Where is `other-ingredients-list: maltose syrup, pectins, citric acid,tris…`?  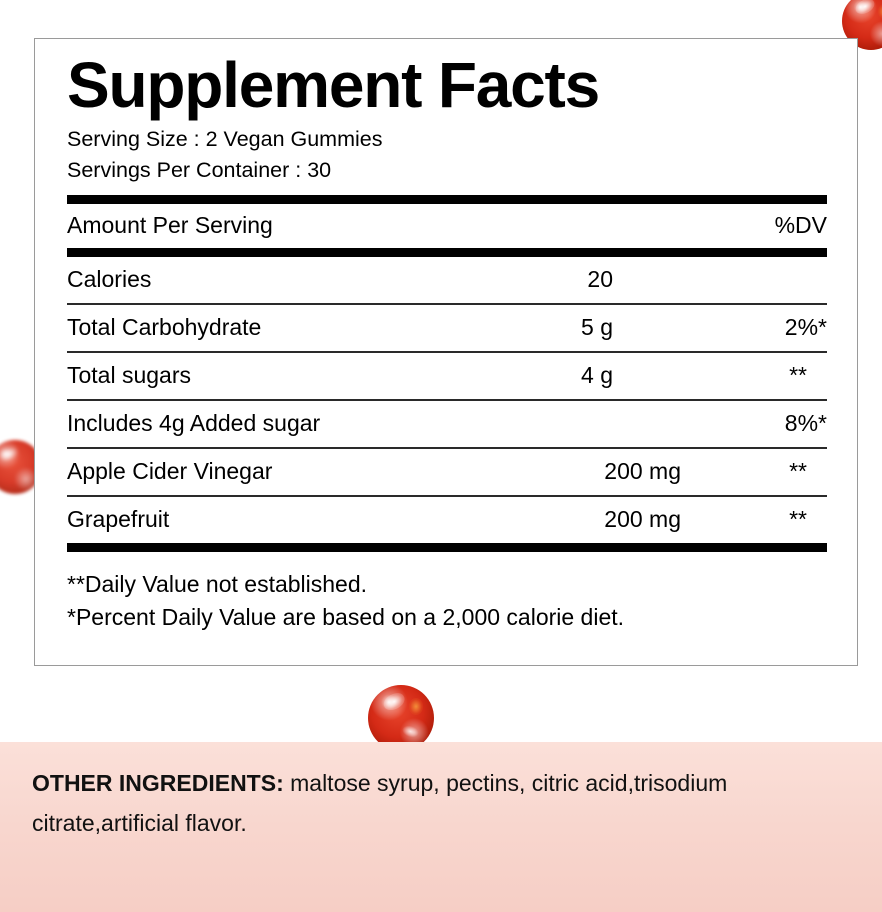 other-ingredients-list: maltose syrup, pectins, citric acid,tris… is located at coordinates (380, 803).